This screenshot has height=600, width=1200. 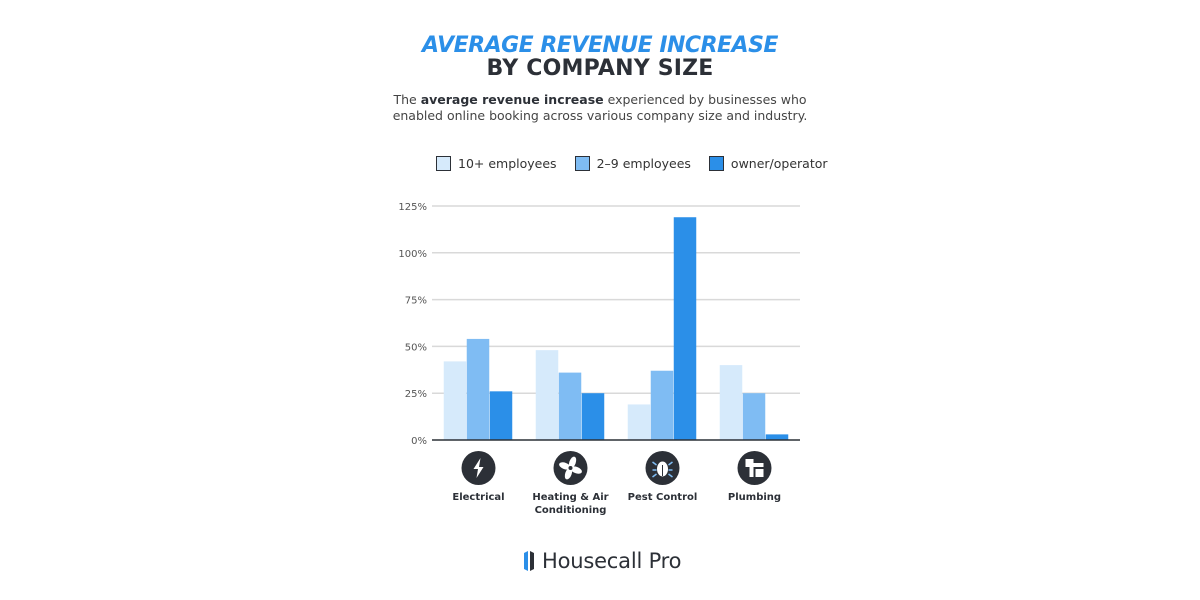 What do you see at coordinates (612, 561) in the screenshot?
I see `brand-name: Housecall Pro` at bounding box center [612, 561].